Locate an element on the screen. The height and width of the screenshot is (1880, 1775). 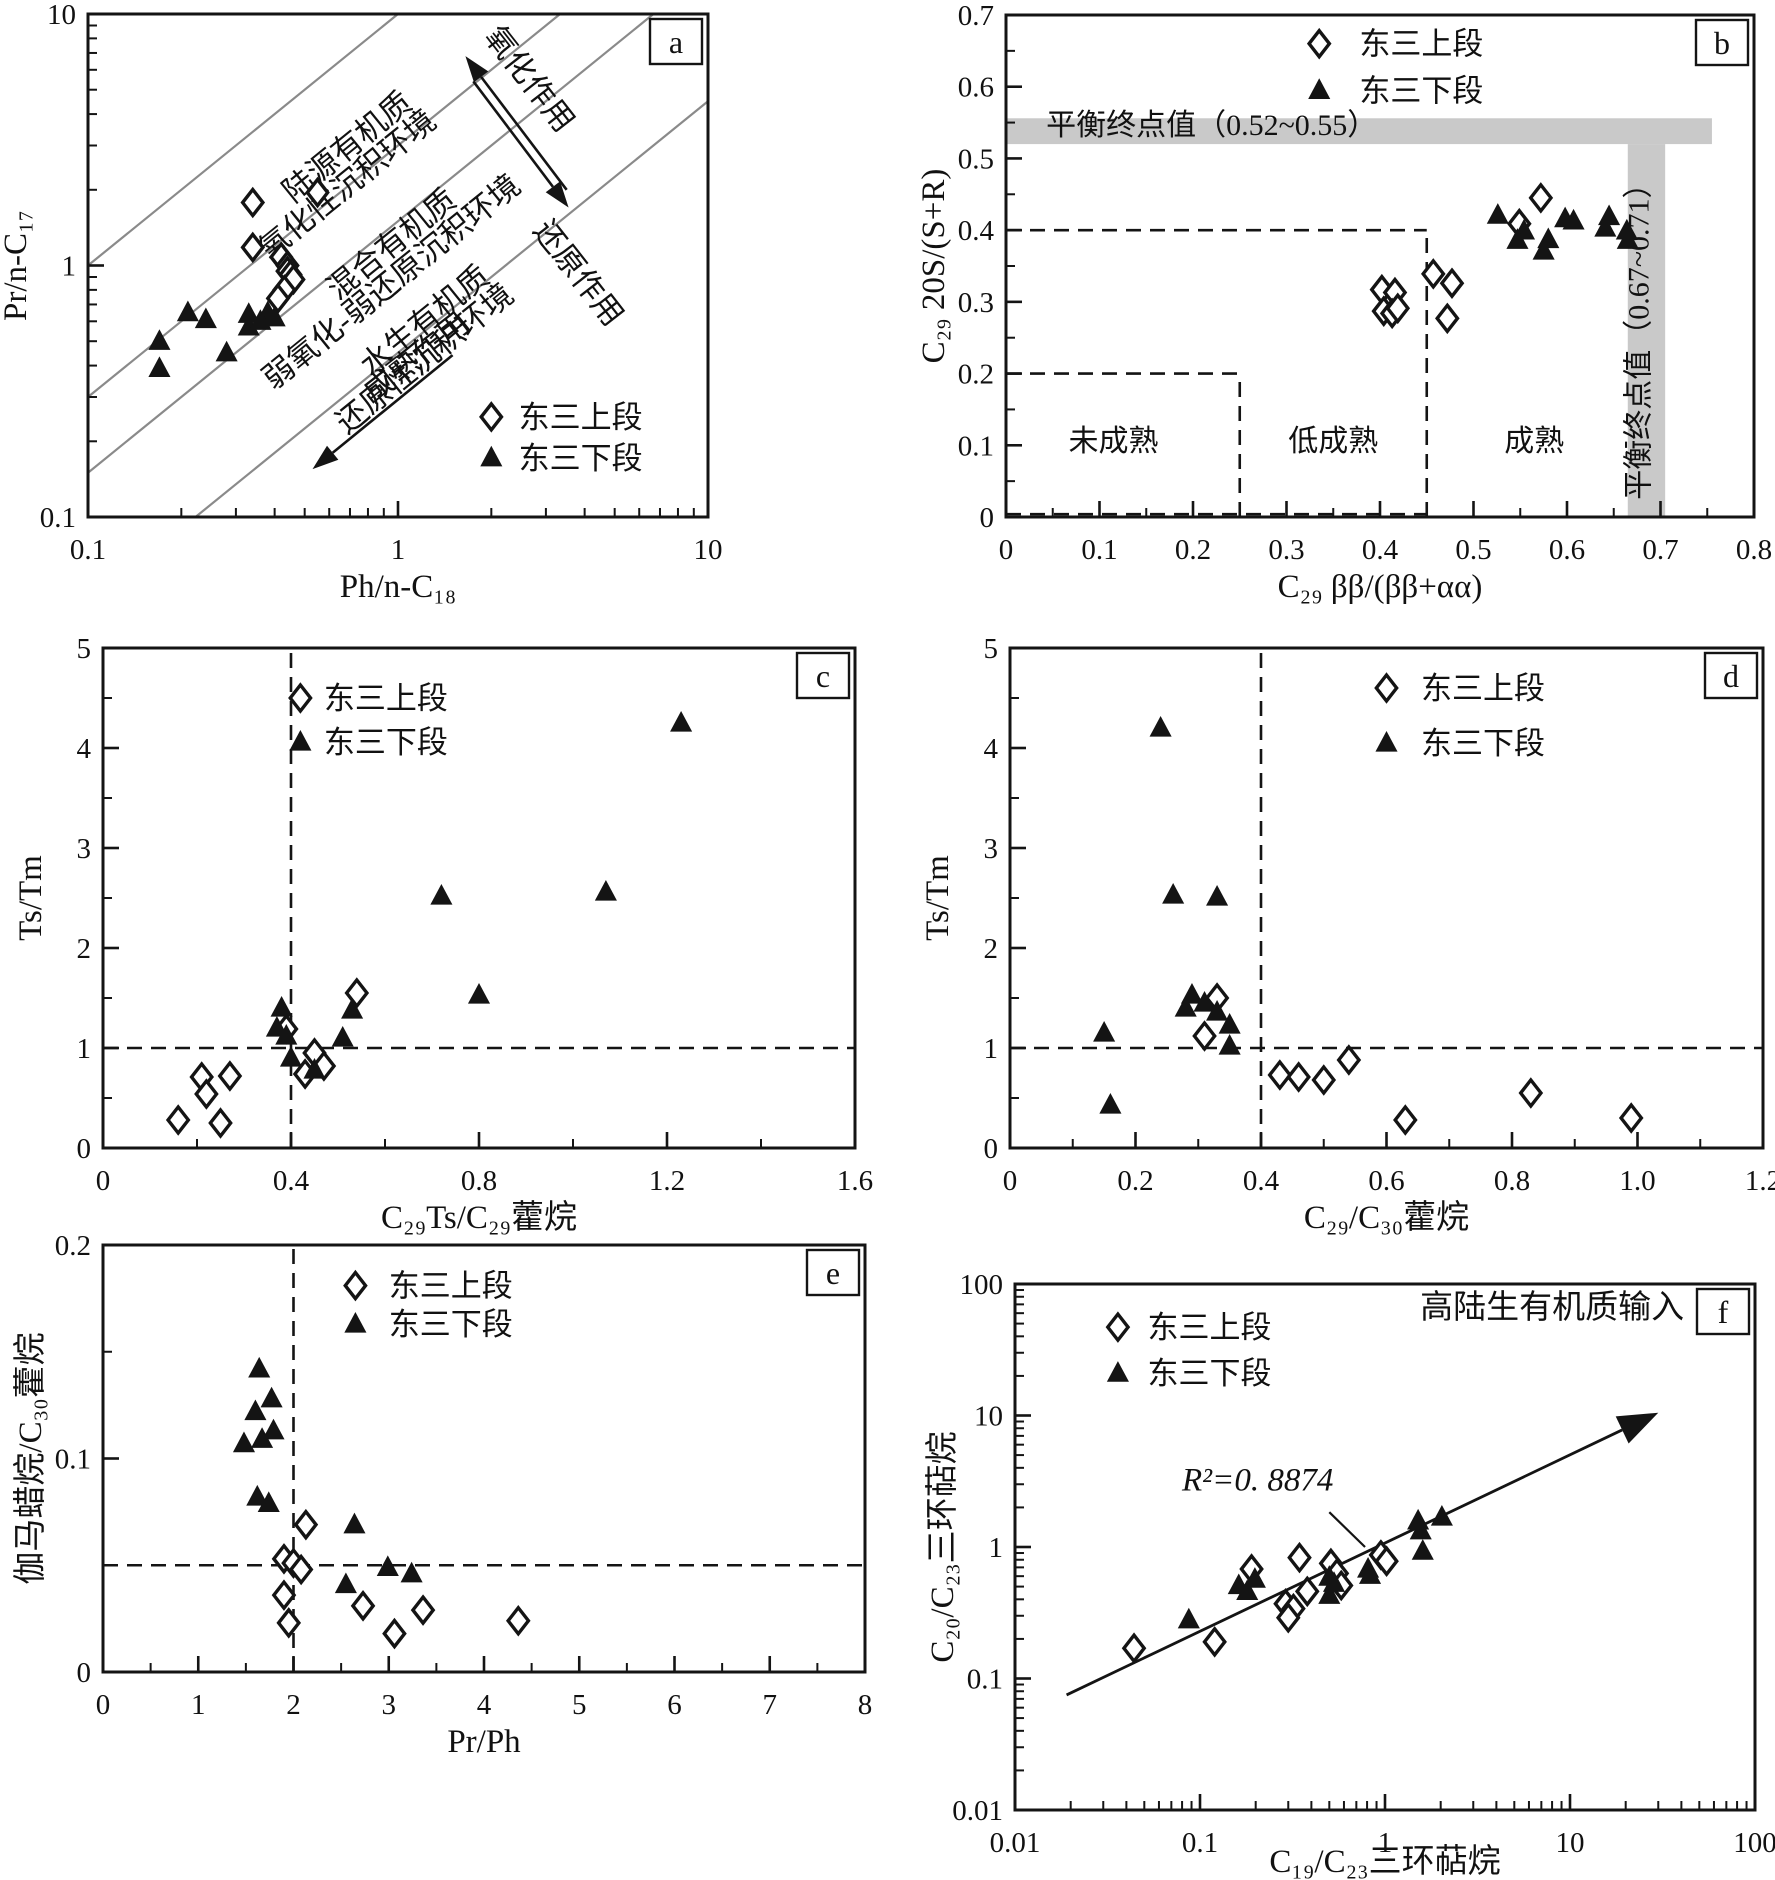
panel-letter: e is located at coordinates (833, 1273).